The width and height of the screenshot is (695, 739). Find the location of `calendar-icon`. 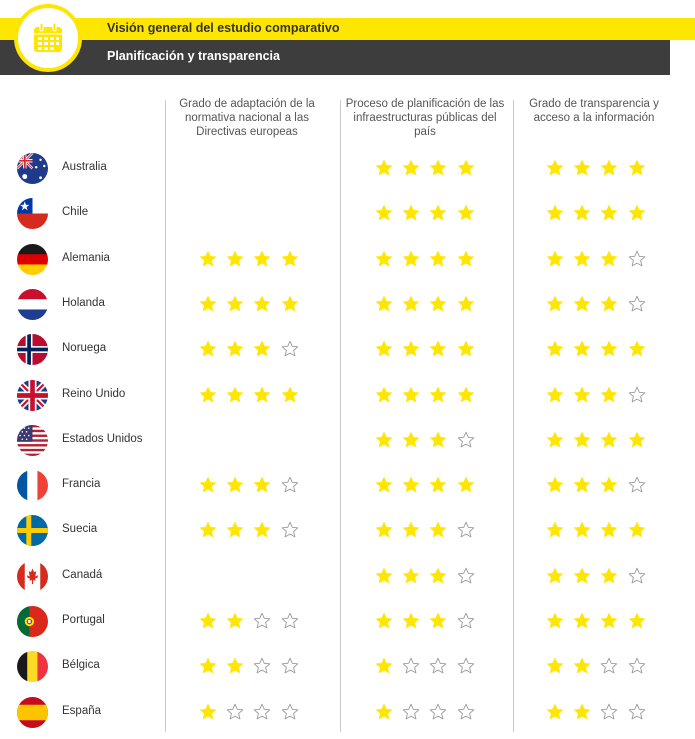

calendar-icon is located at coordinates (48, 37).